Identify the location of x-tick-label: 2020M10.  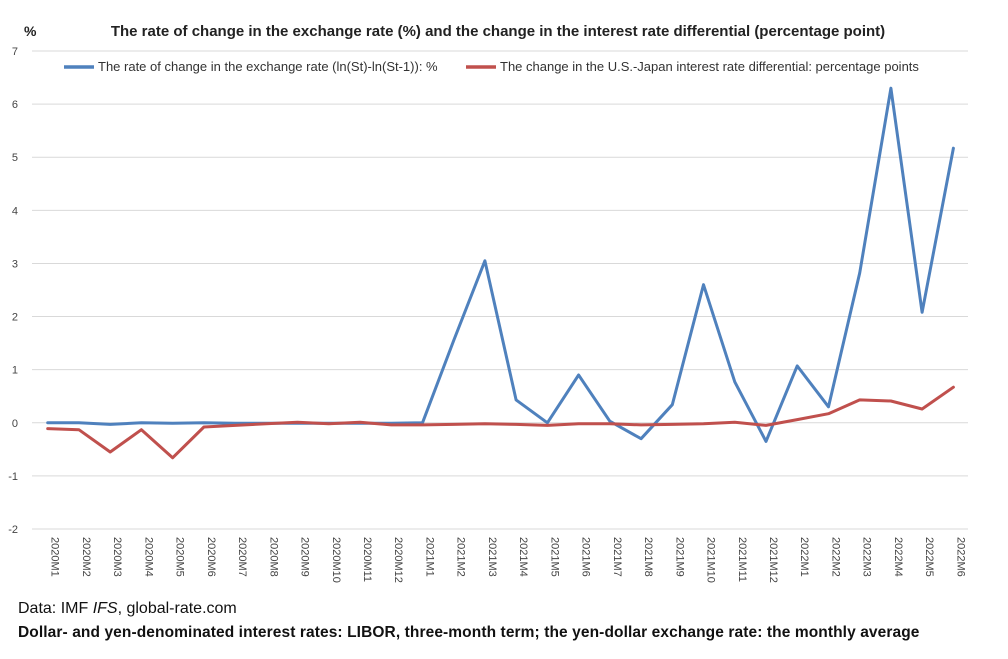
(336, 560).